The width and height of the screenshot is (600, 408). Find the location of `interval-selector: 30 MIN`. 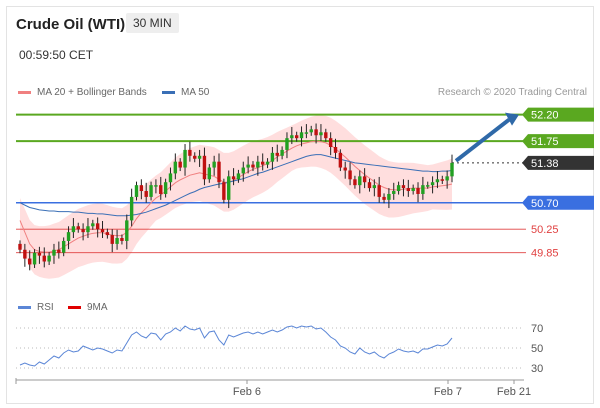

interval-selector: 30 MIN is located at coordinates (152, 23).